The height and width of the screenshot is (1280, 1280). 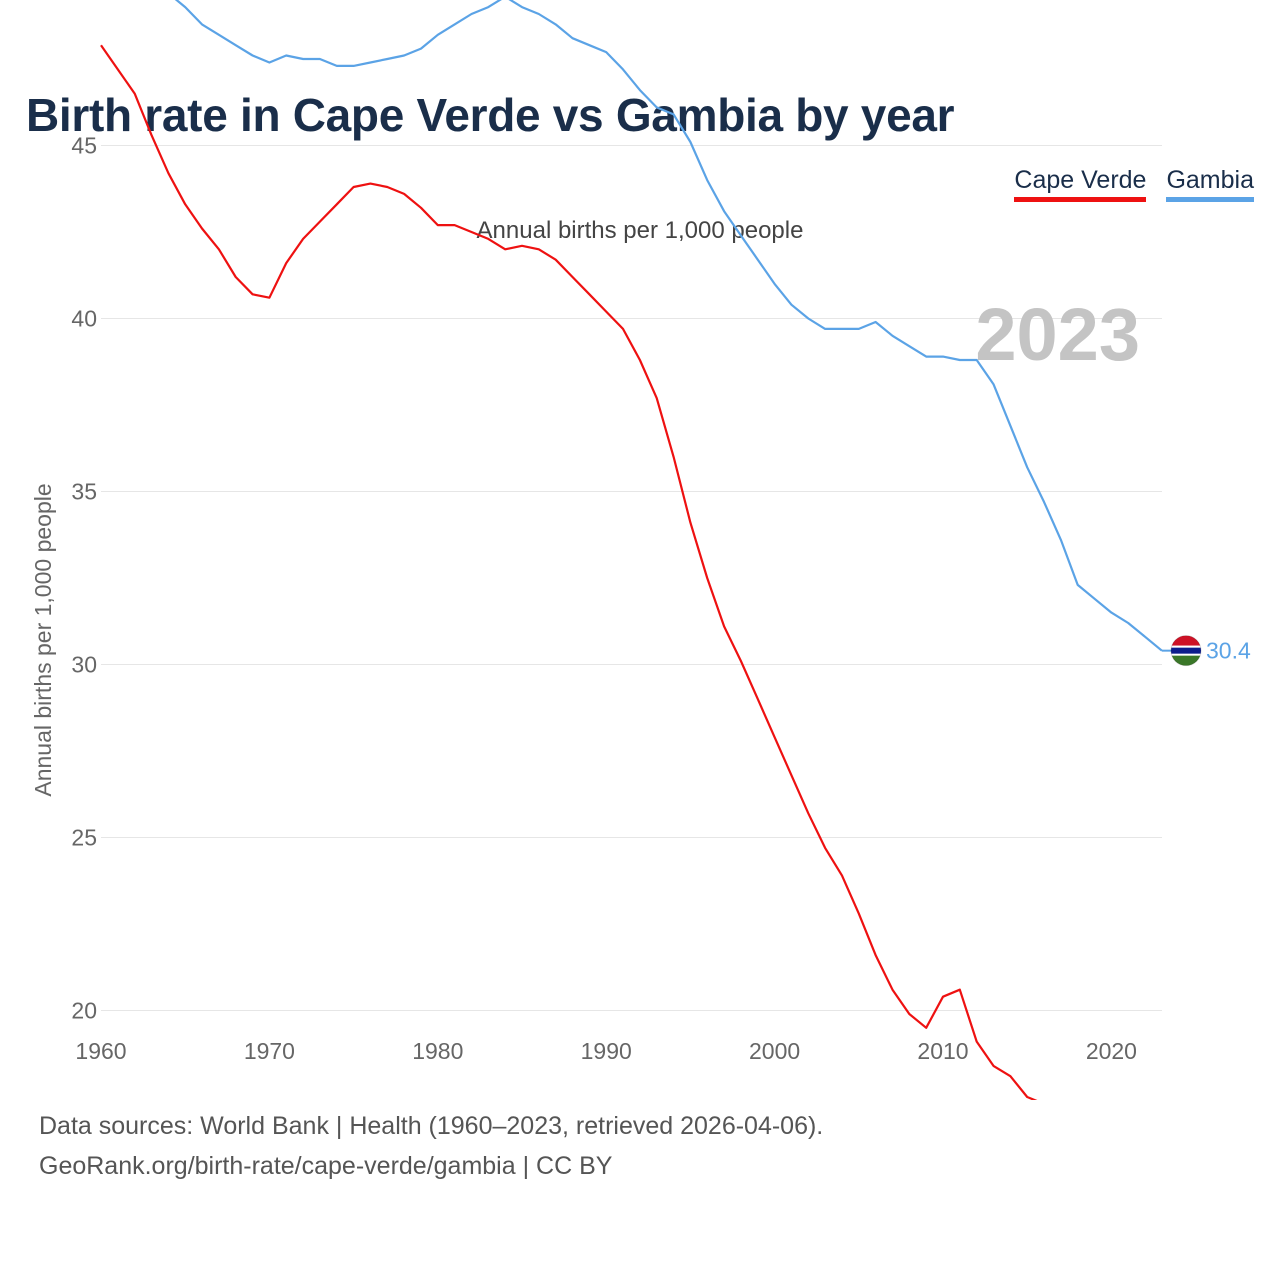 I want to click on legend: Cape Verde Gambia, so click(x=1134, y=184).